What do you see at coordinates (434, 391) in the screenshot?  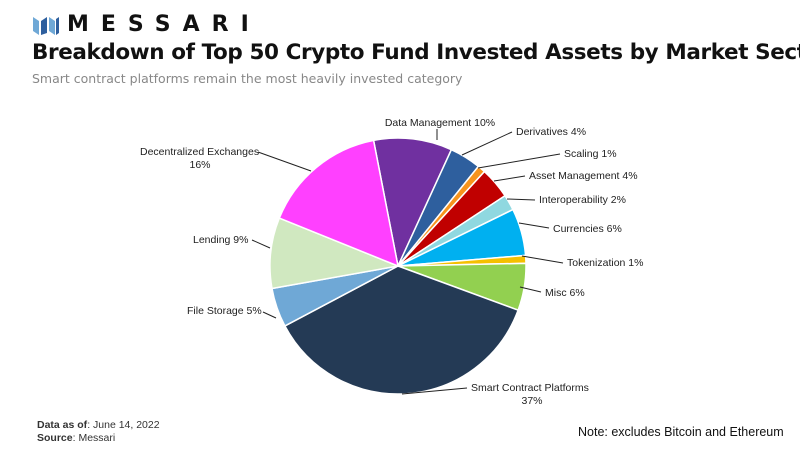 I see `leader-line-smart-contract-platforms` at bounding box center [434, 391].